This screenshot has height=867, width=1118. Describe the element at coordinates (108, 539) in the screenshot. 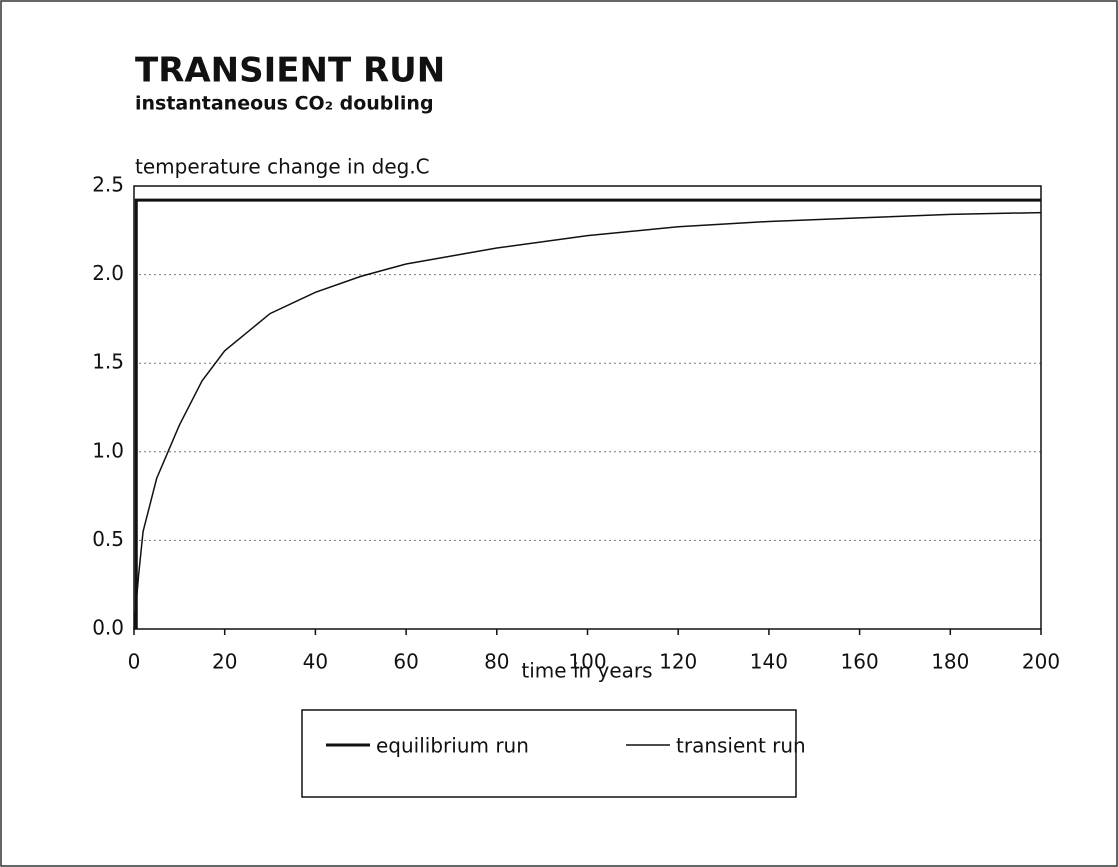

I see `y-tick-label: 0.5` at that location.